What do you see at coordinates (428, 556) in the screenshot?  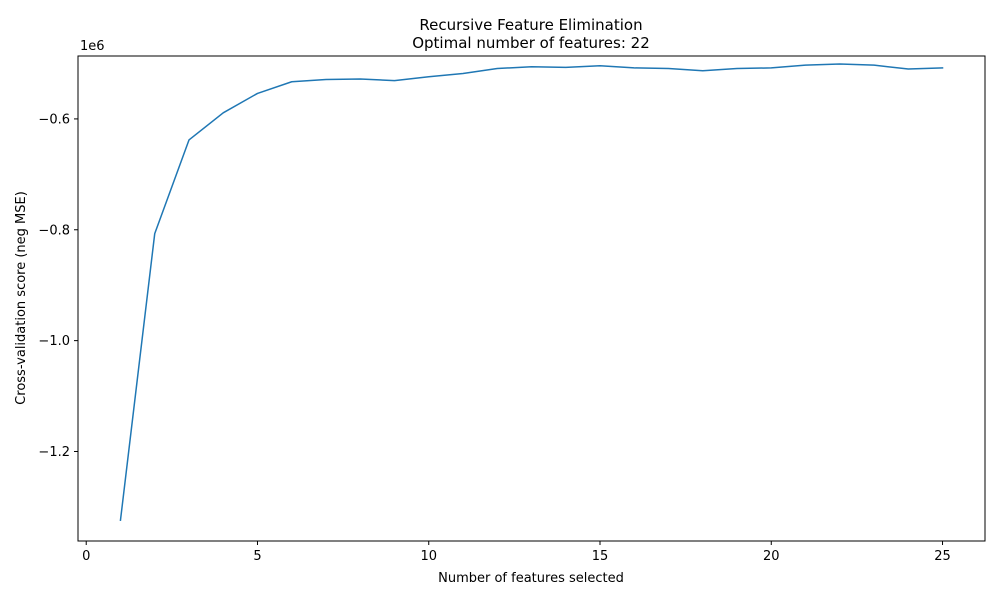 I see `x-tick-label: 10` at bounding box center [428, 556].